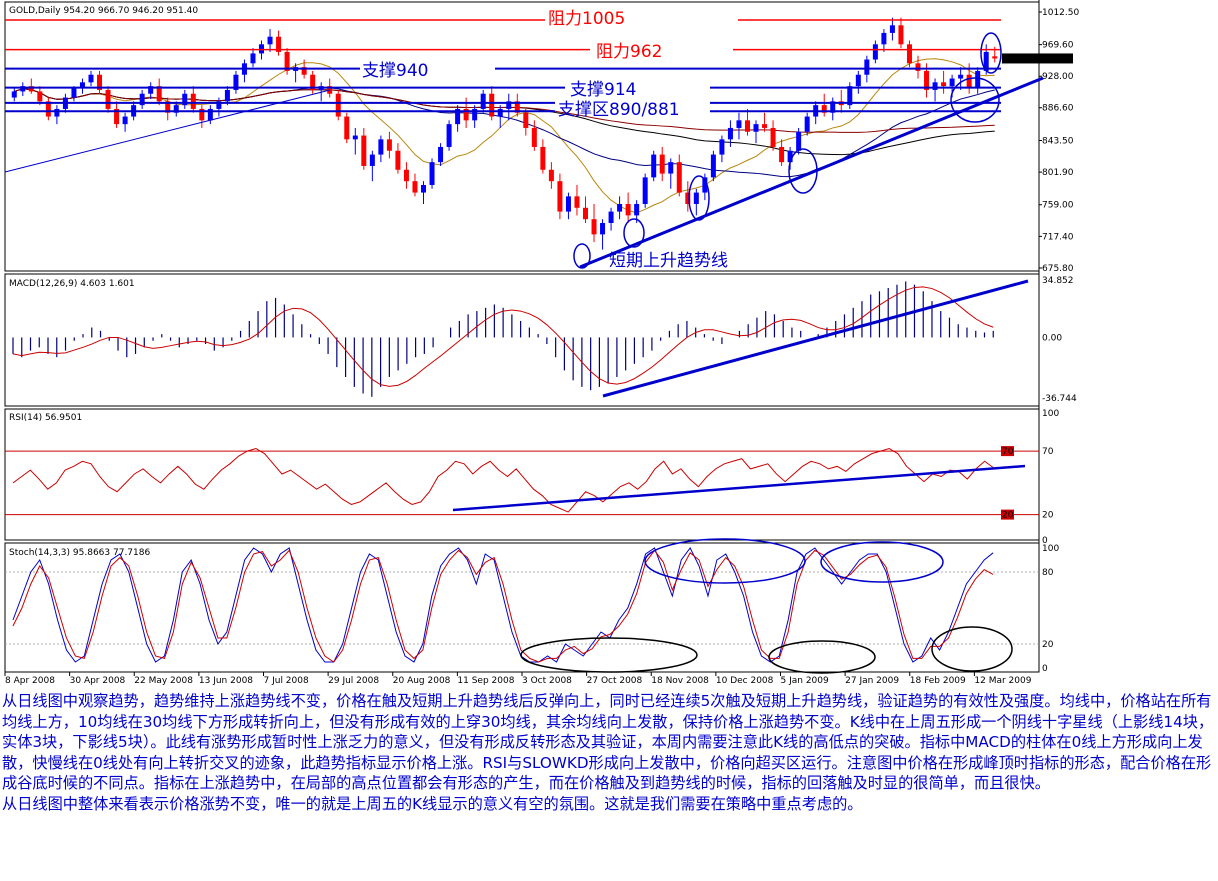 The image size is (1218, 881). Describe the element at coordinates (503, 336) in the screenshot. I see `macd-signal-line` at that location.